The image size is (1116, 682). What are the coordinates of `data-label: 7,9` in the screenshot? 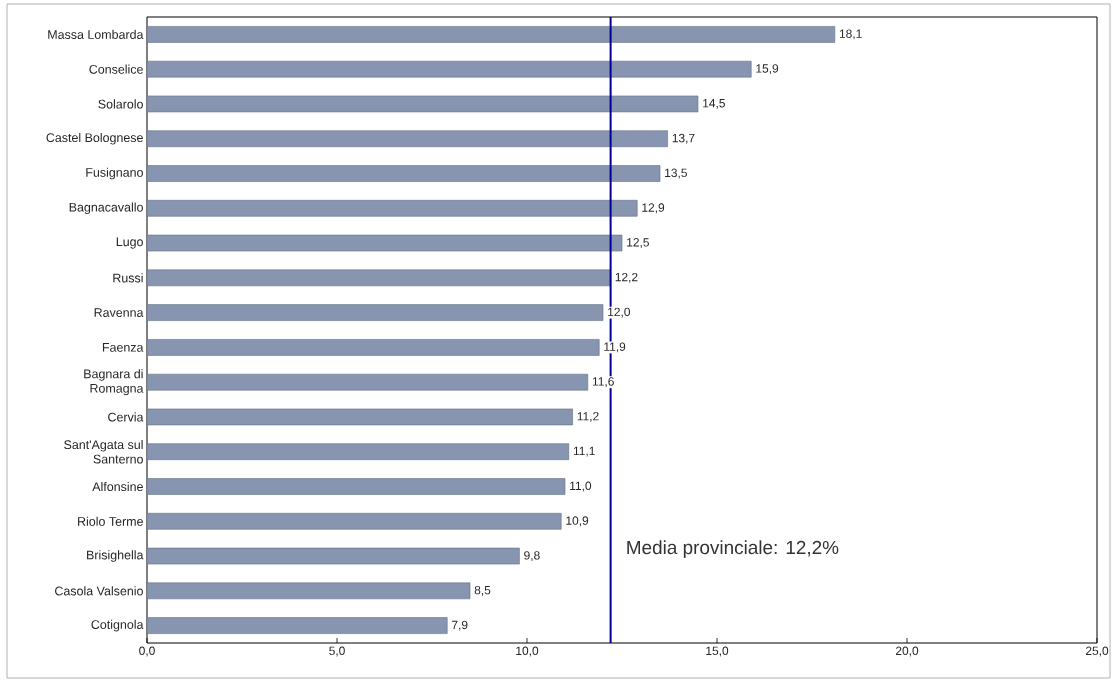 It's located at (460, 625).